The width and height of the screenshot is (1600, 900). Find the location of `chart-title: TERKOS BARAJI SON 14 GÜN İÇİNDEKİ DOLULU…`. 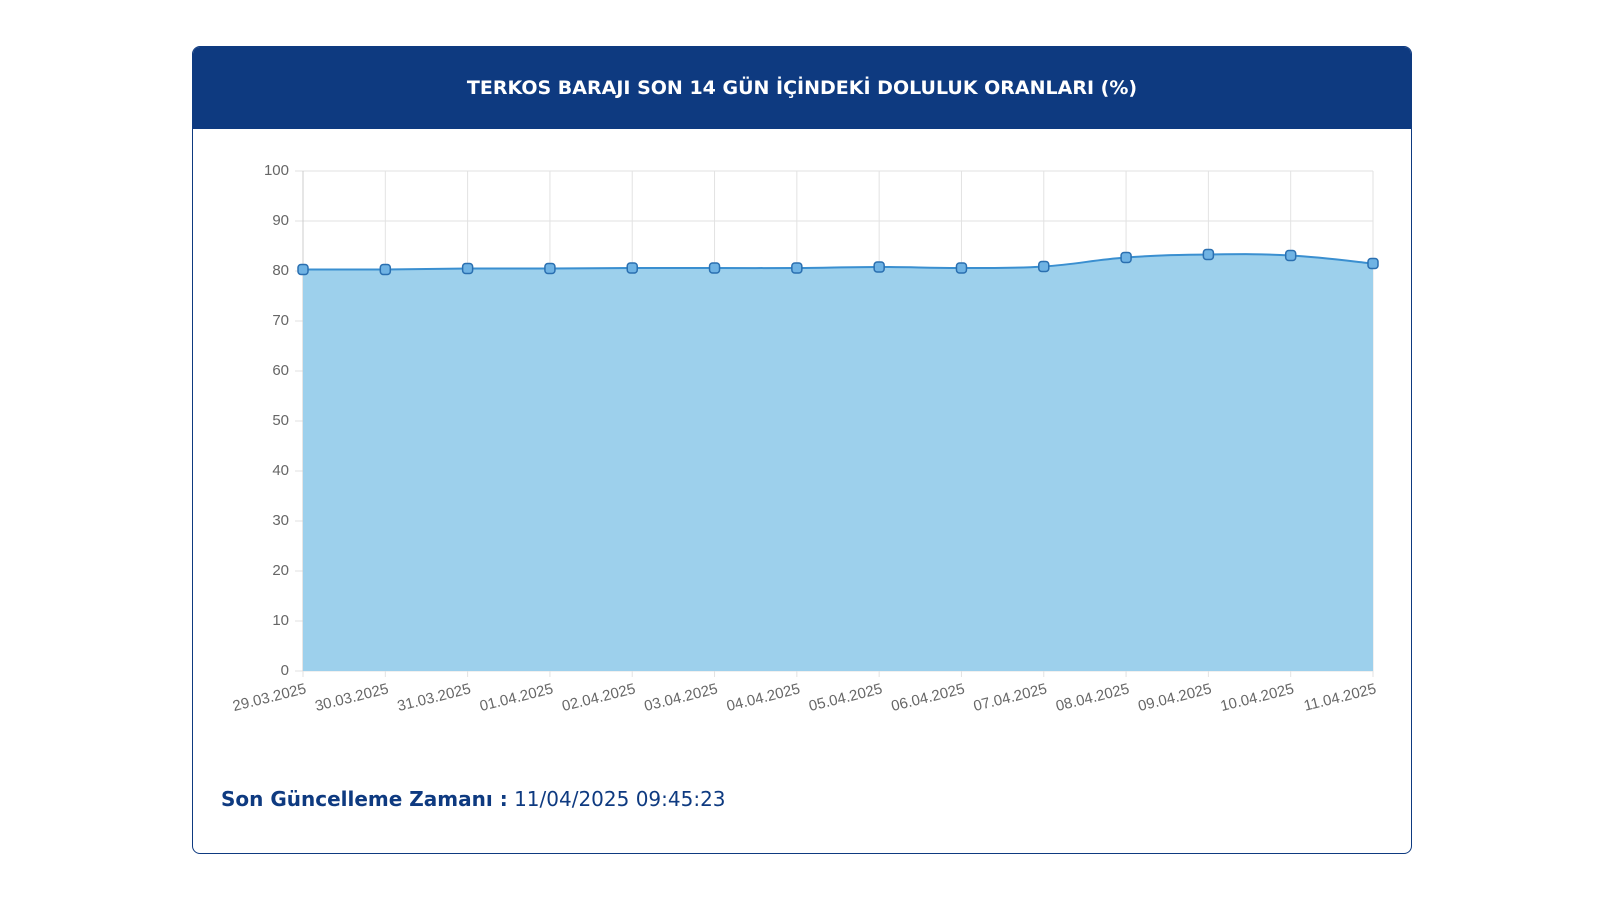

chart-title: TERKOS BARAJI SON 14 GÜN İÇİNDEKİ DOLULU… is located at coordinates (802, 88).